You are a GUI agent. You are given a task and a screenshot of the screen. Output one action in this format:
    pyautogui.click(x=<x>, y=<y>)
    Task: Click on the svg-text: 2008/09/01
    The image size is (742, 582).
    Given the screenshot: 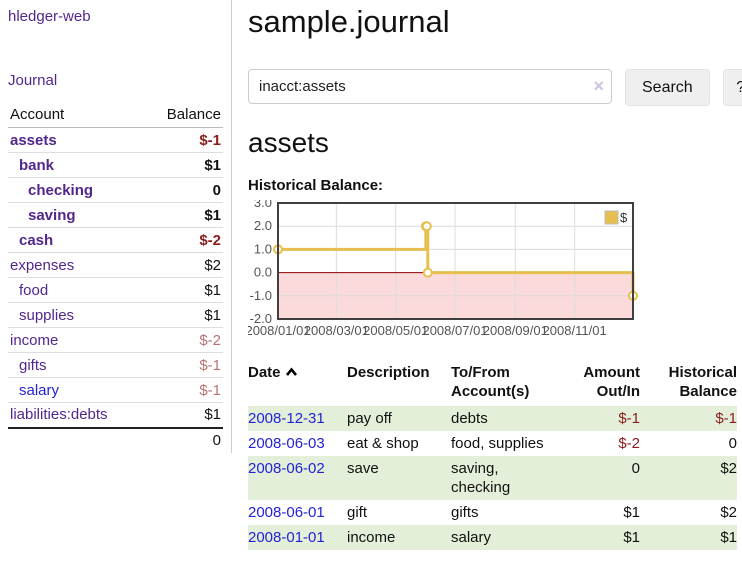 What is the action you would take?
    pyautogui.click(x=515, y=330)
    